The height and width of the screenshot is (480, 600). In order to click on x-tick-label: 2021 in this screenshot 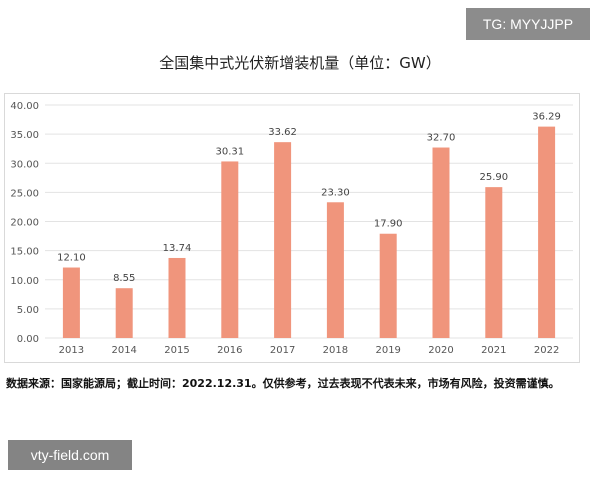, I will do `click(493, 350)`.